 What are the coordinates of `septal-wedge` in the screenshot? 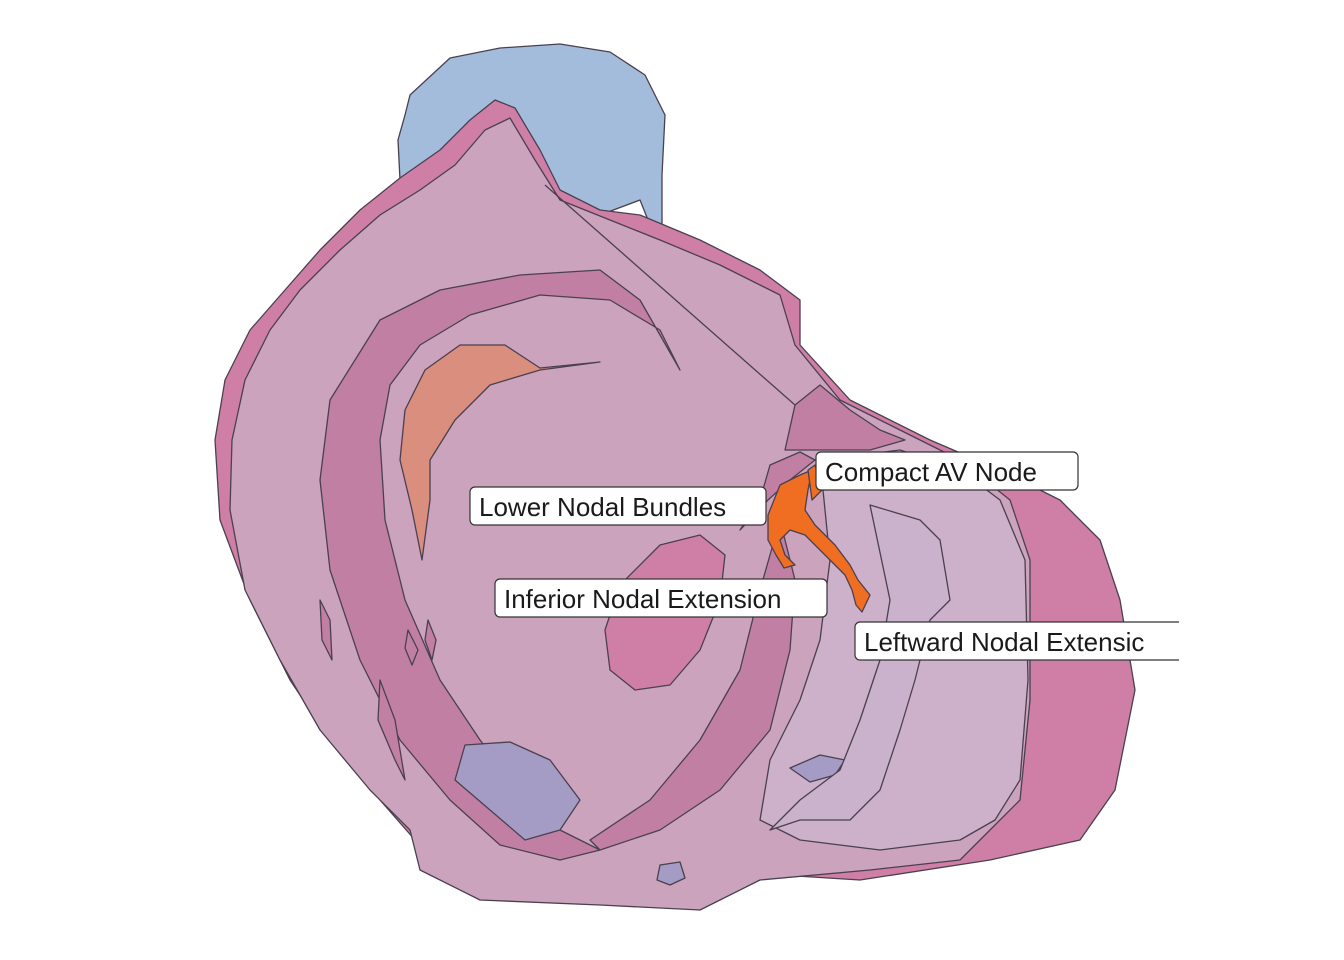 It's located at (845, 417).